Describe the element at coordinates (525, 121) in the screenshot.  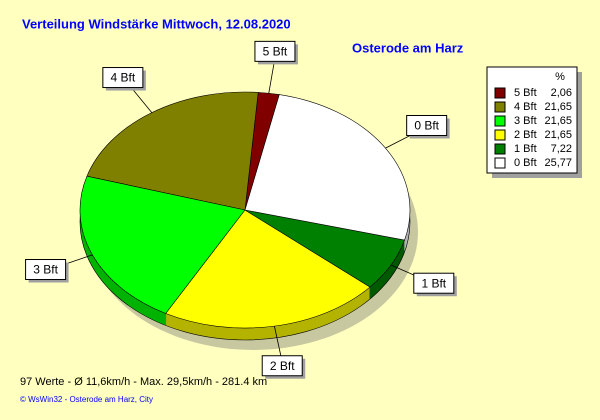
I see `legend-label: 3 Bft` at that location.